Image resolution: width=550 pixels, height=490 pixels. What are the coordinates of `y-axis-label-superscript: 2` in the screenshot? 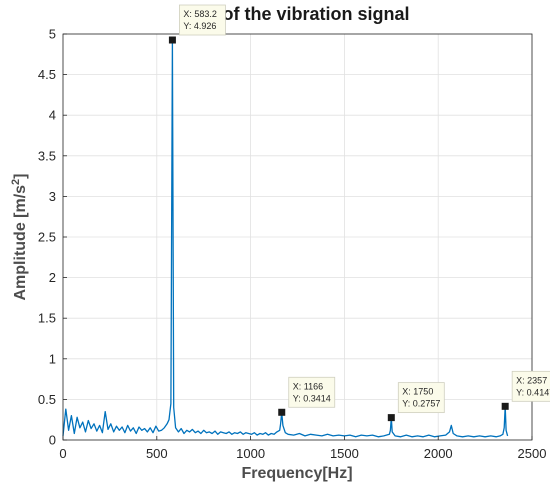 It's located at (16, 182).